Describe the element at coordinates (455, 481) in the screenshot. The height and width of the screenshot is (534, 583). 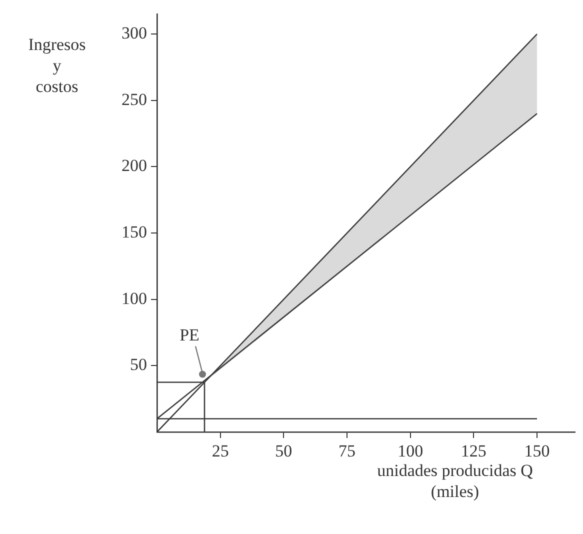
I see `x-axis-title: unidades producidas Q (miles)` at that location.